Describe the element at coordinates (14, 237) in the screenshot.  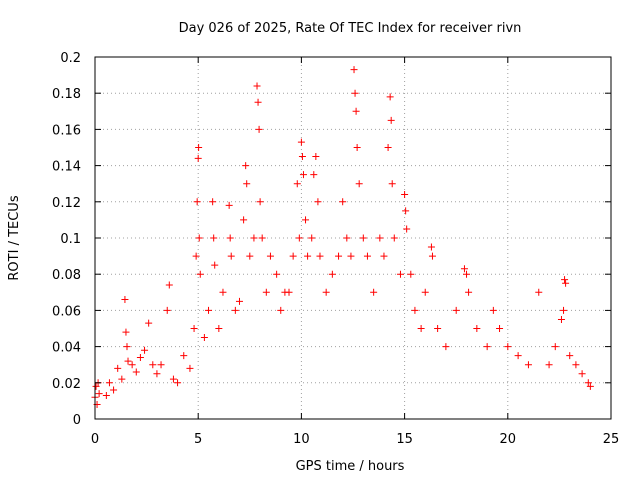
I see `y-axis-label: ROTI / TECUs` at that location.